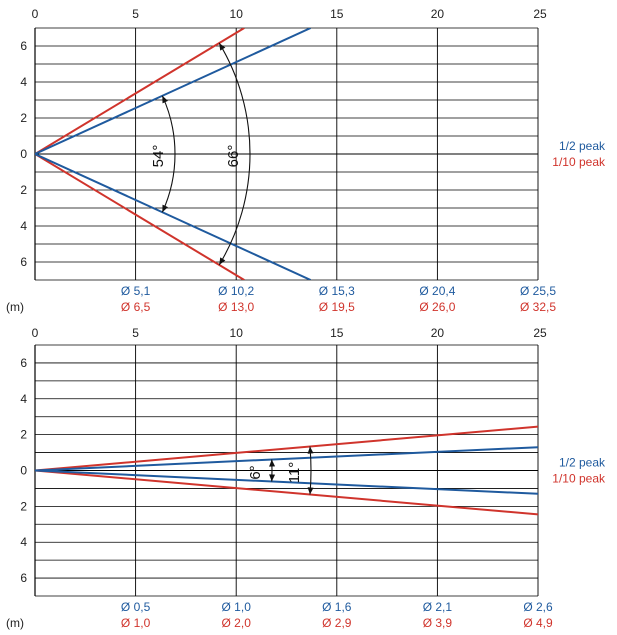 The width and height of the screenshot is (617, 635). I want to click on diameter-tenth-peak: Ø 6,5, so click(136, 307).